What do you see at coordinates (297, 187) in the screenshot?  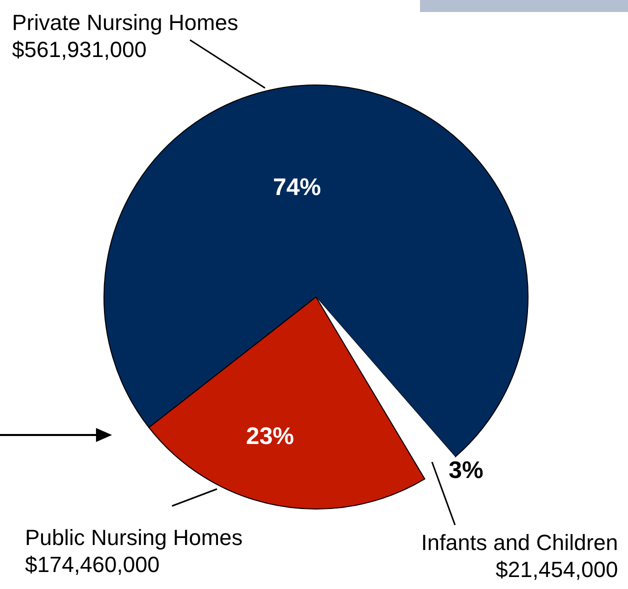 I see `text: 74%` at bounding box center [297, 187].